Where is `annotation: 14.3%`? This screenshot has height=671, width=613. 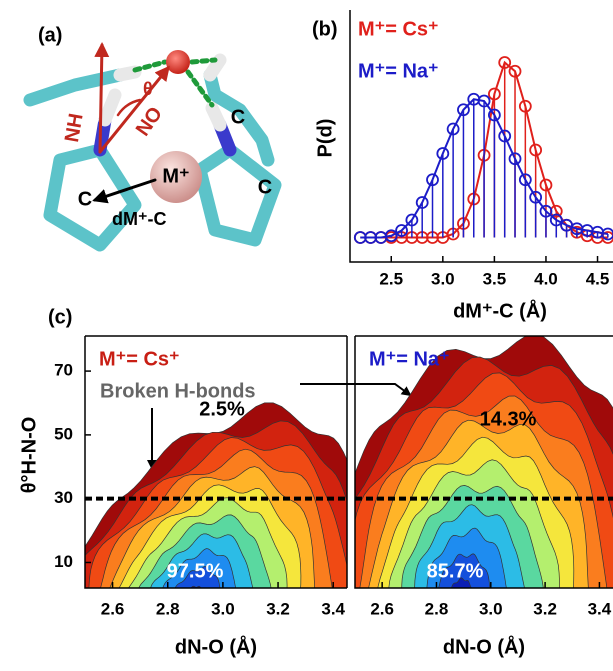 annotation: 14.3% is located at coordinates (508, 419).